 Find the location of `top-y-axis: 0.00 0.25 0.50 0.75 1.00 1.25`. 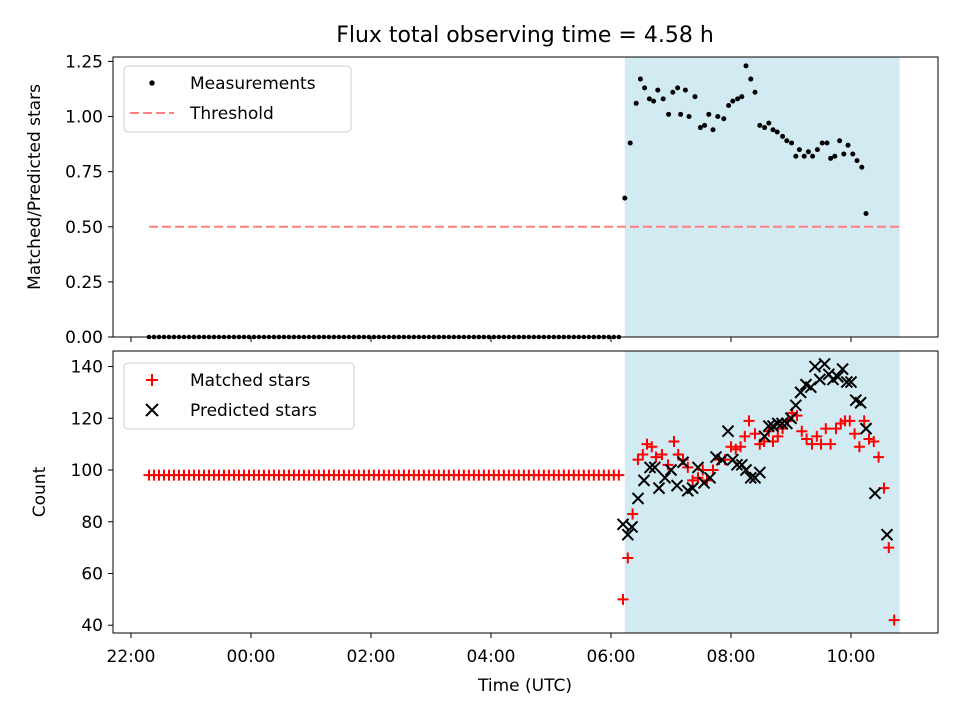

top-y-axis: 0.00 0.25 0.50 0.75 1.00 1.25 is located at coordinates (89, 200).